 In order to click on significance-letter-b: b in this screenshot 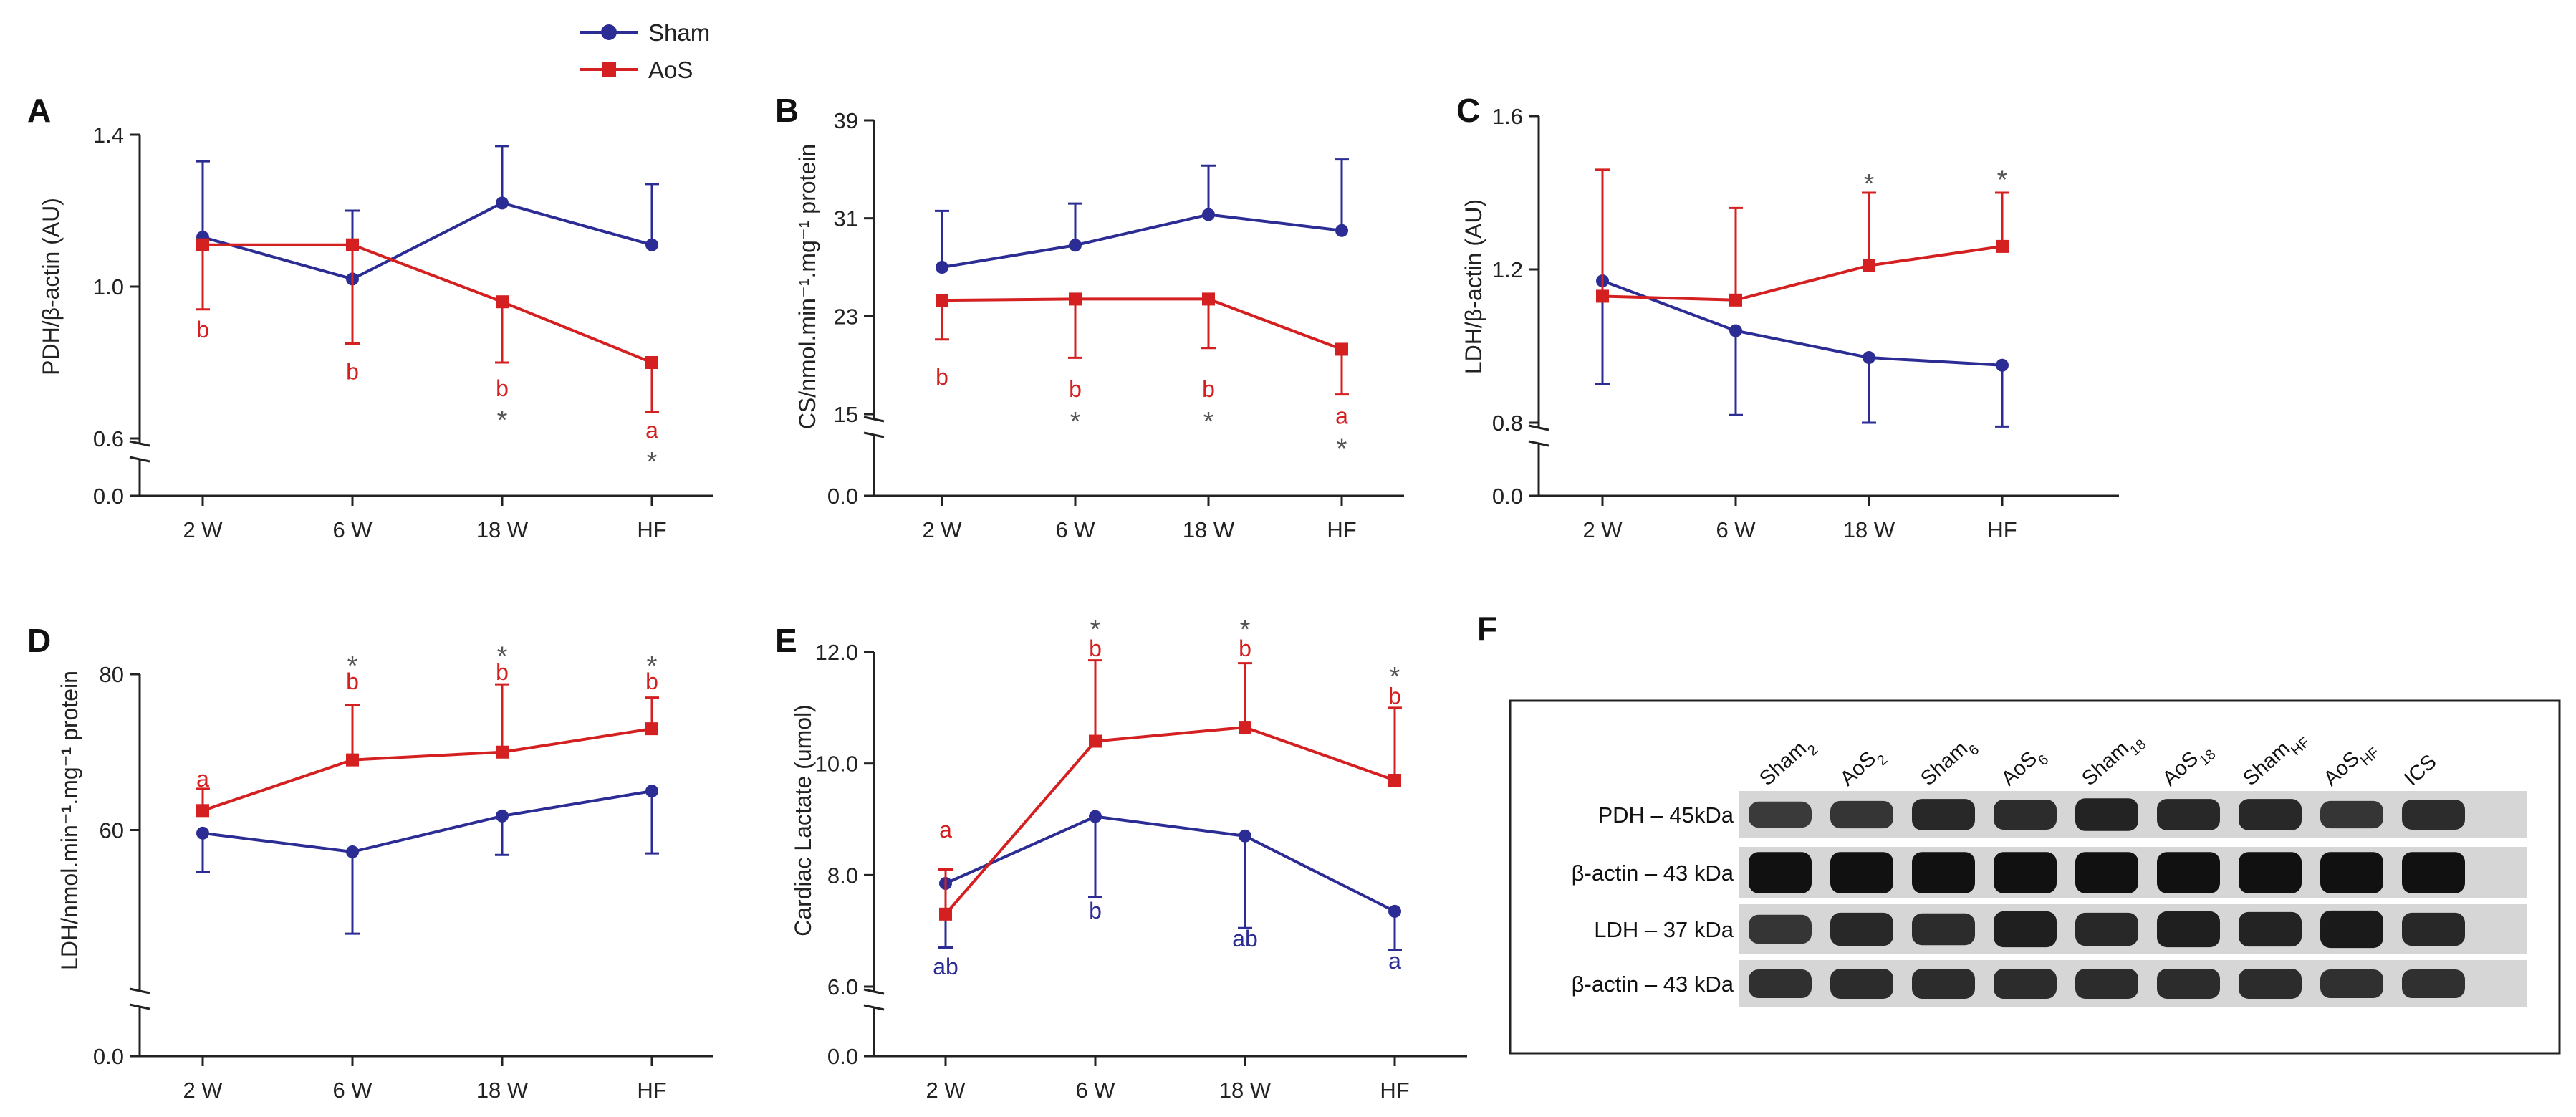, I will do `click(1208, 389)`.